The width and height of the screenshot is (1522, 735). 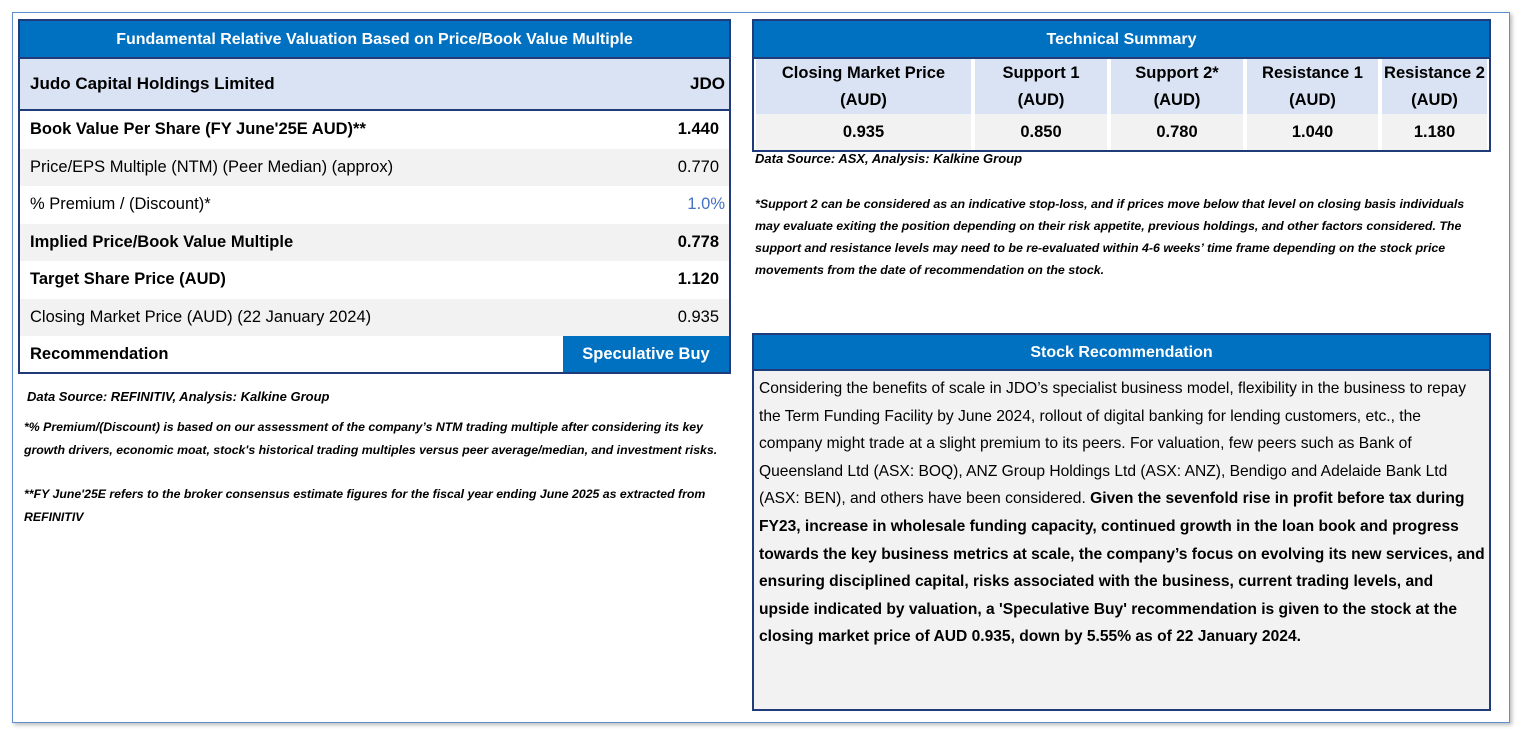 I want to click on row-value: 1.120, so click(x=698, y=279).